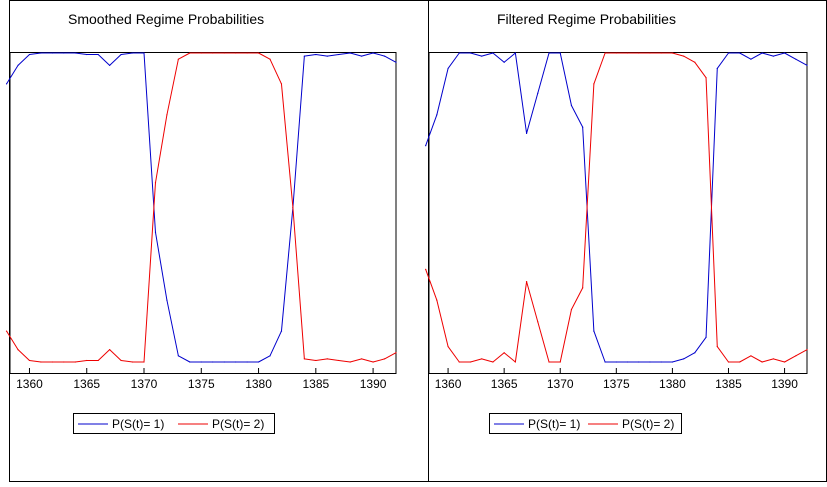 Image resolution: width=827 pixels, height=487 pixels. I want to click on legend-label-s2: P(S(t)= 2), so click(238, 424).